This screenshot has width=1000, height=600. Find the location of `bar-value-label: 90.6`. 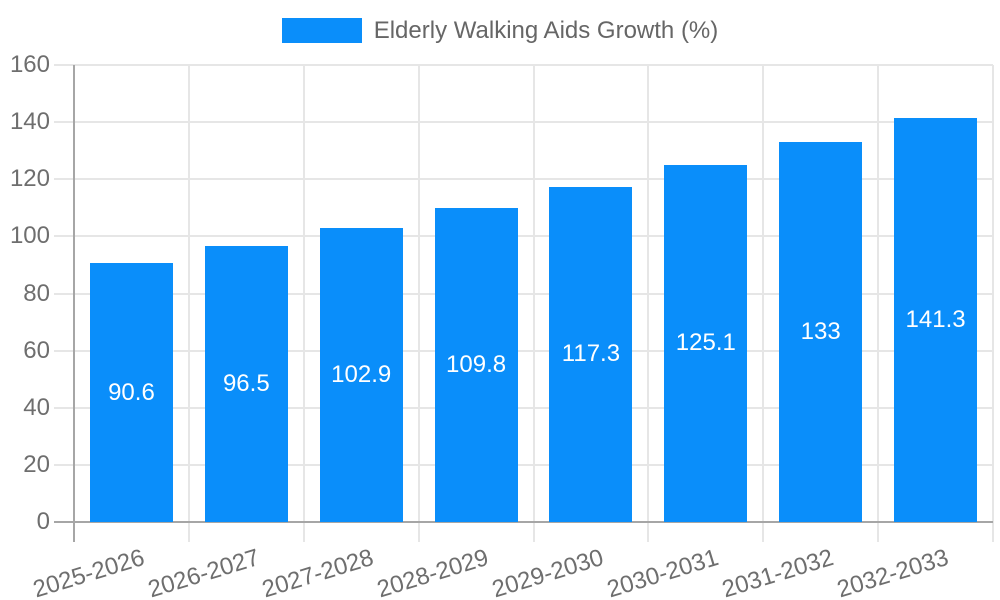

bar-value-label: 90.6 is located at coordinates (131, 392).